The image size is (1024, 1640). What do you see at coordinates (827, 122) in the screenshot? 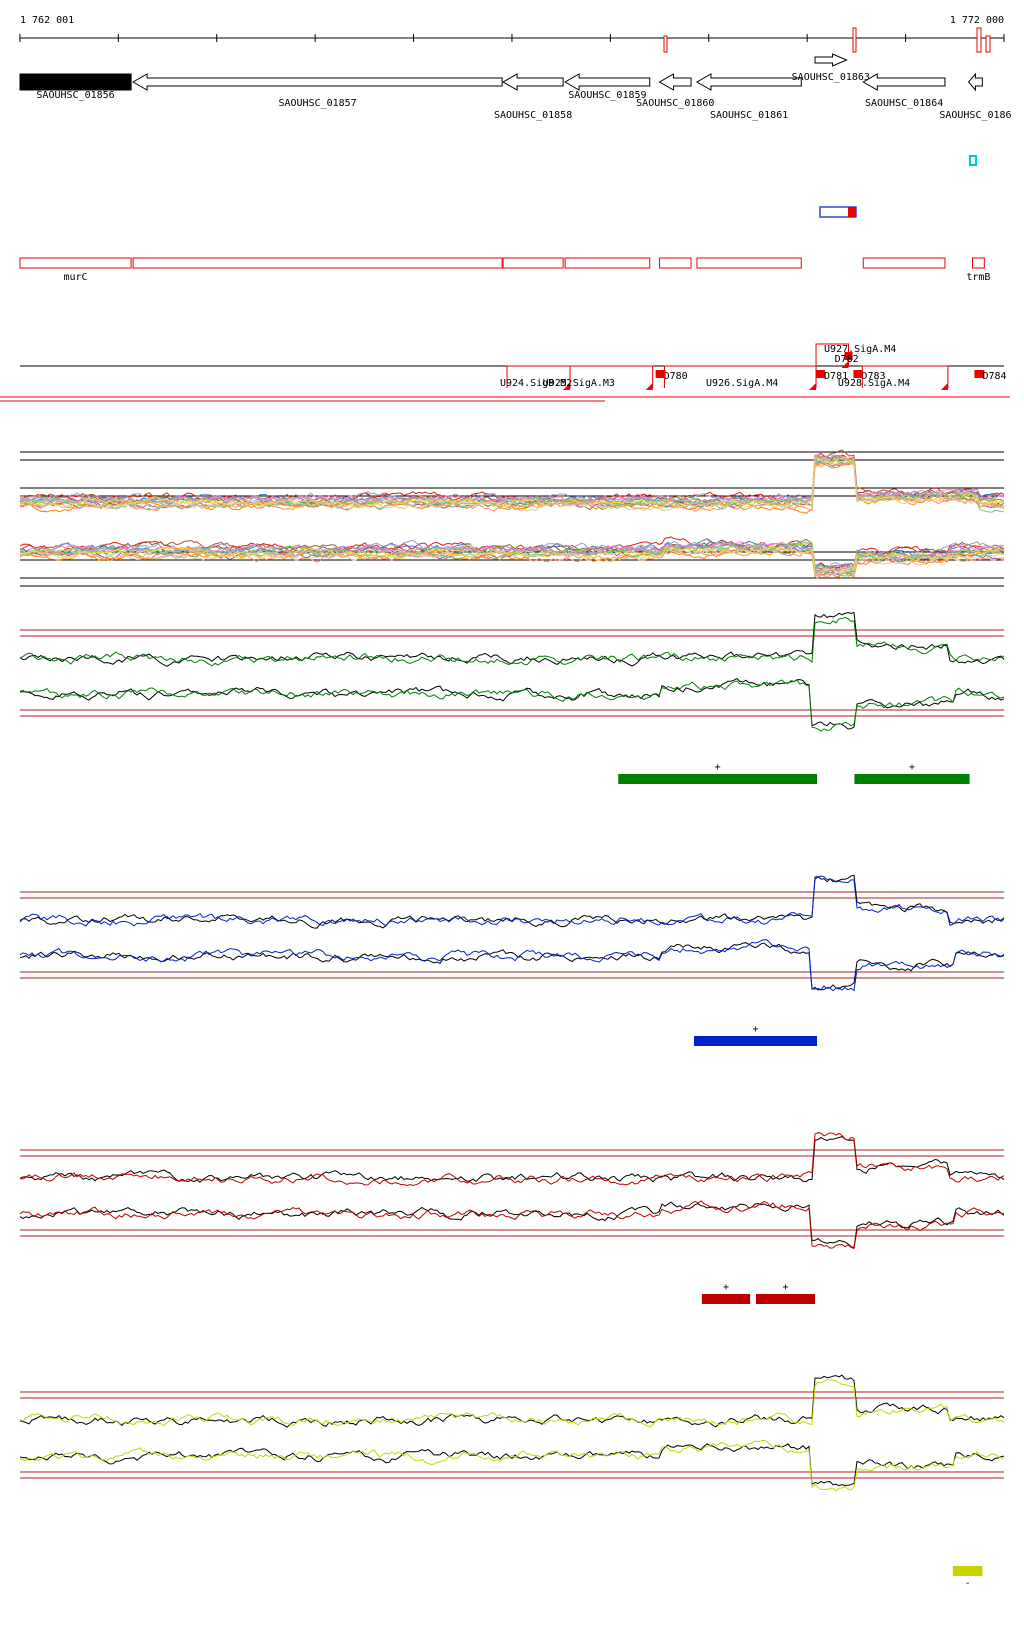
I see `annotation-marks` at bounding box center [827, 122].